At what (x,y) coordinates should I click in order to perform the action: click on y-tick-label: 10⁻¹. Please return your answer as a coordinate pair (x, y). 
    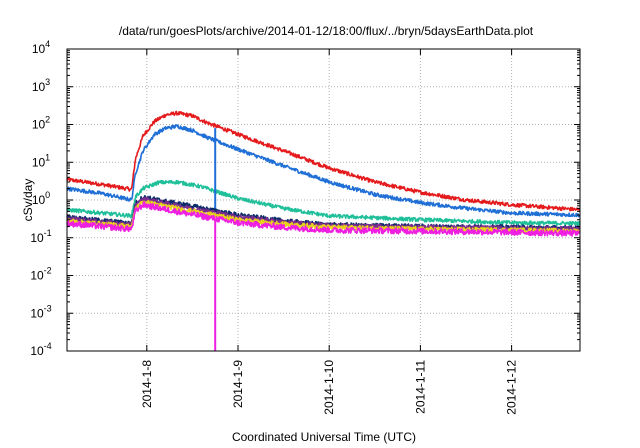
    Looking at the image, I should click on (40, 236).